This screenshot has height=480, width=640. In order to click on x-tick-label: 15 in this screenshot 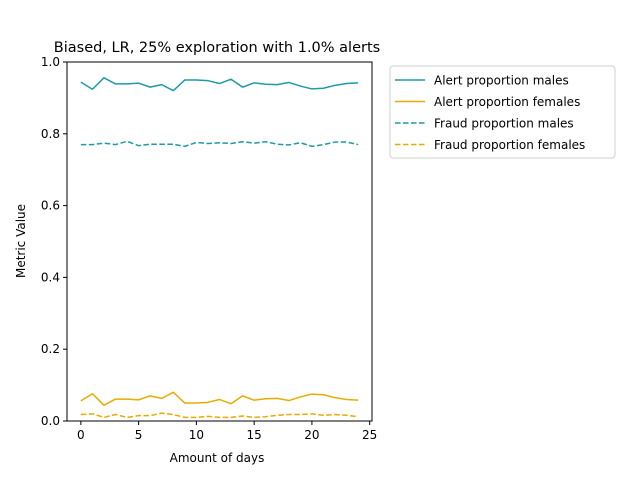, I will do `click(254, 435)`.